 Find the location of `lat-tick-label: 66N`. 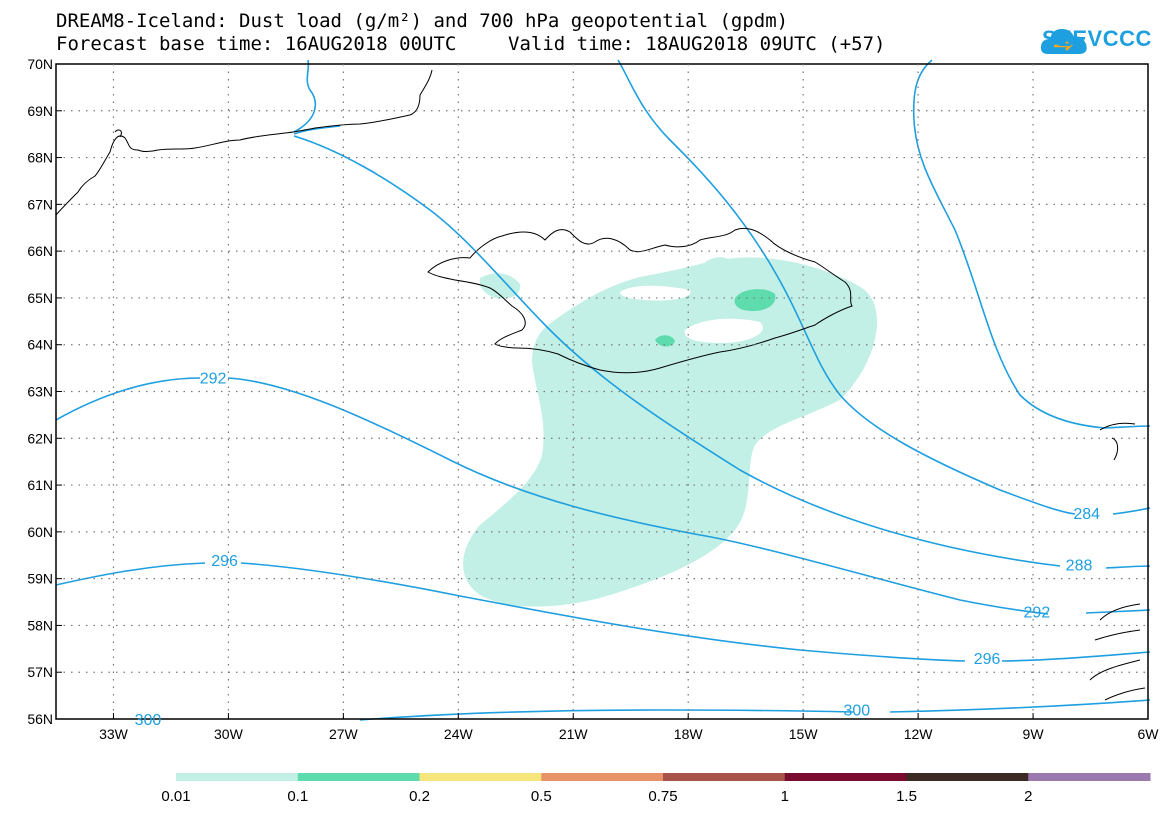

lat-tick-label: 66N is located at coordinates (40, 251).